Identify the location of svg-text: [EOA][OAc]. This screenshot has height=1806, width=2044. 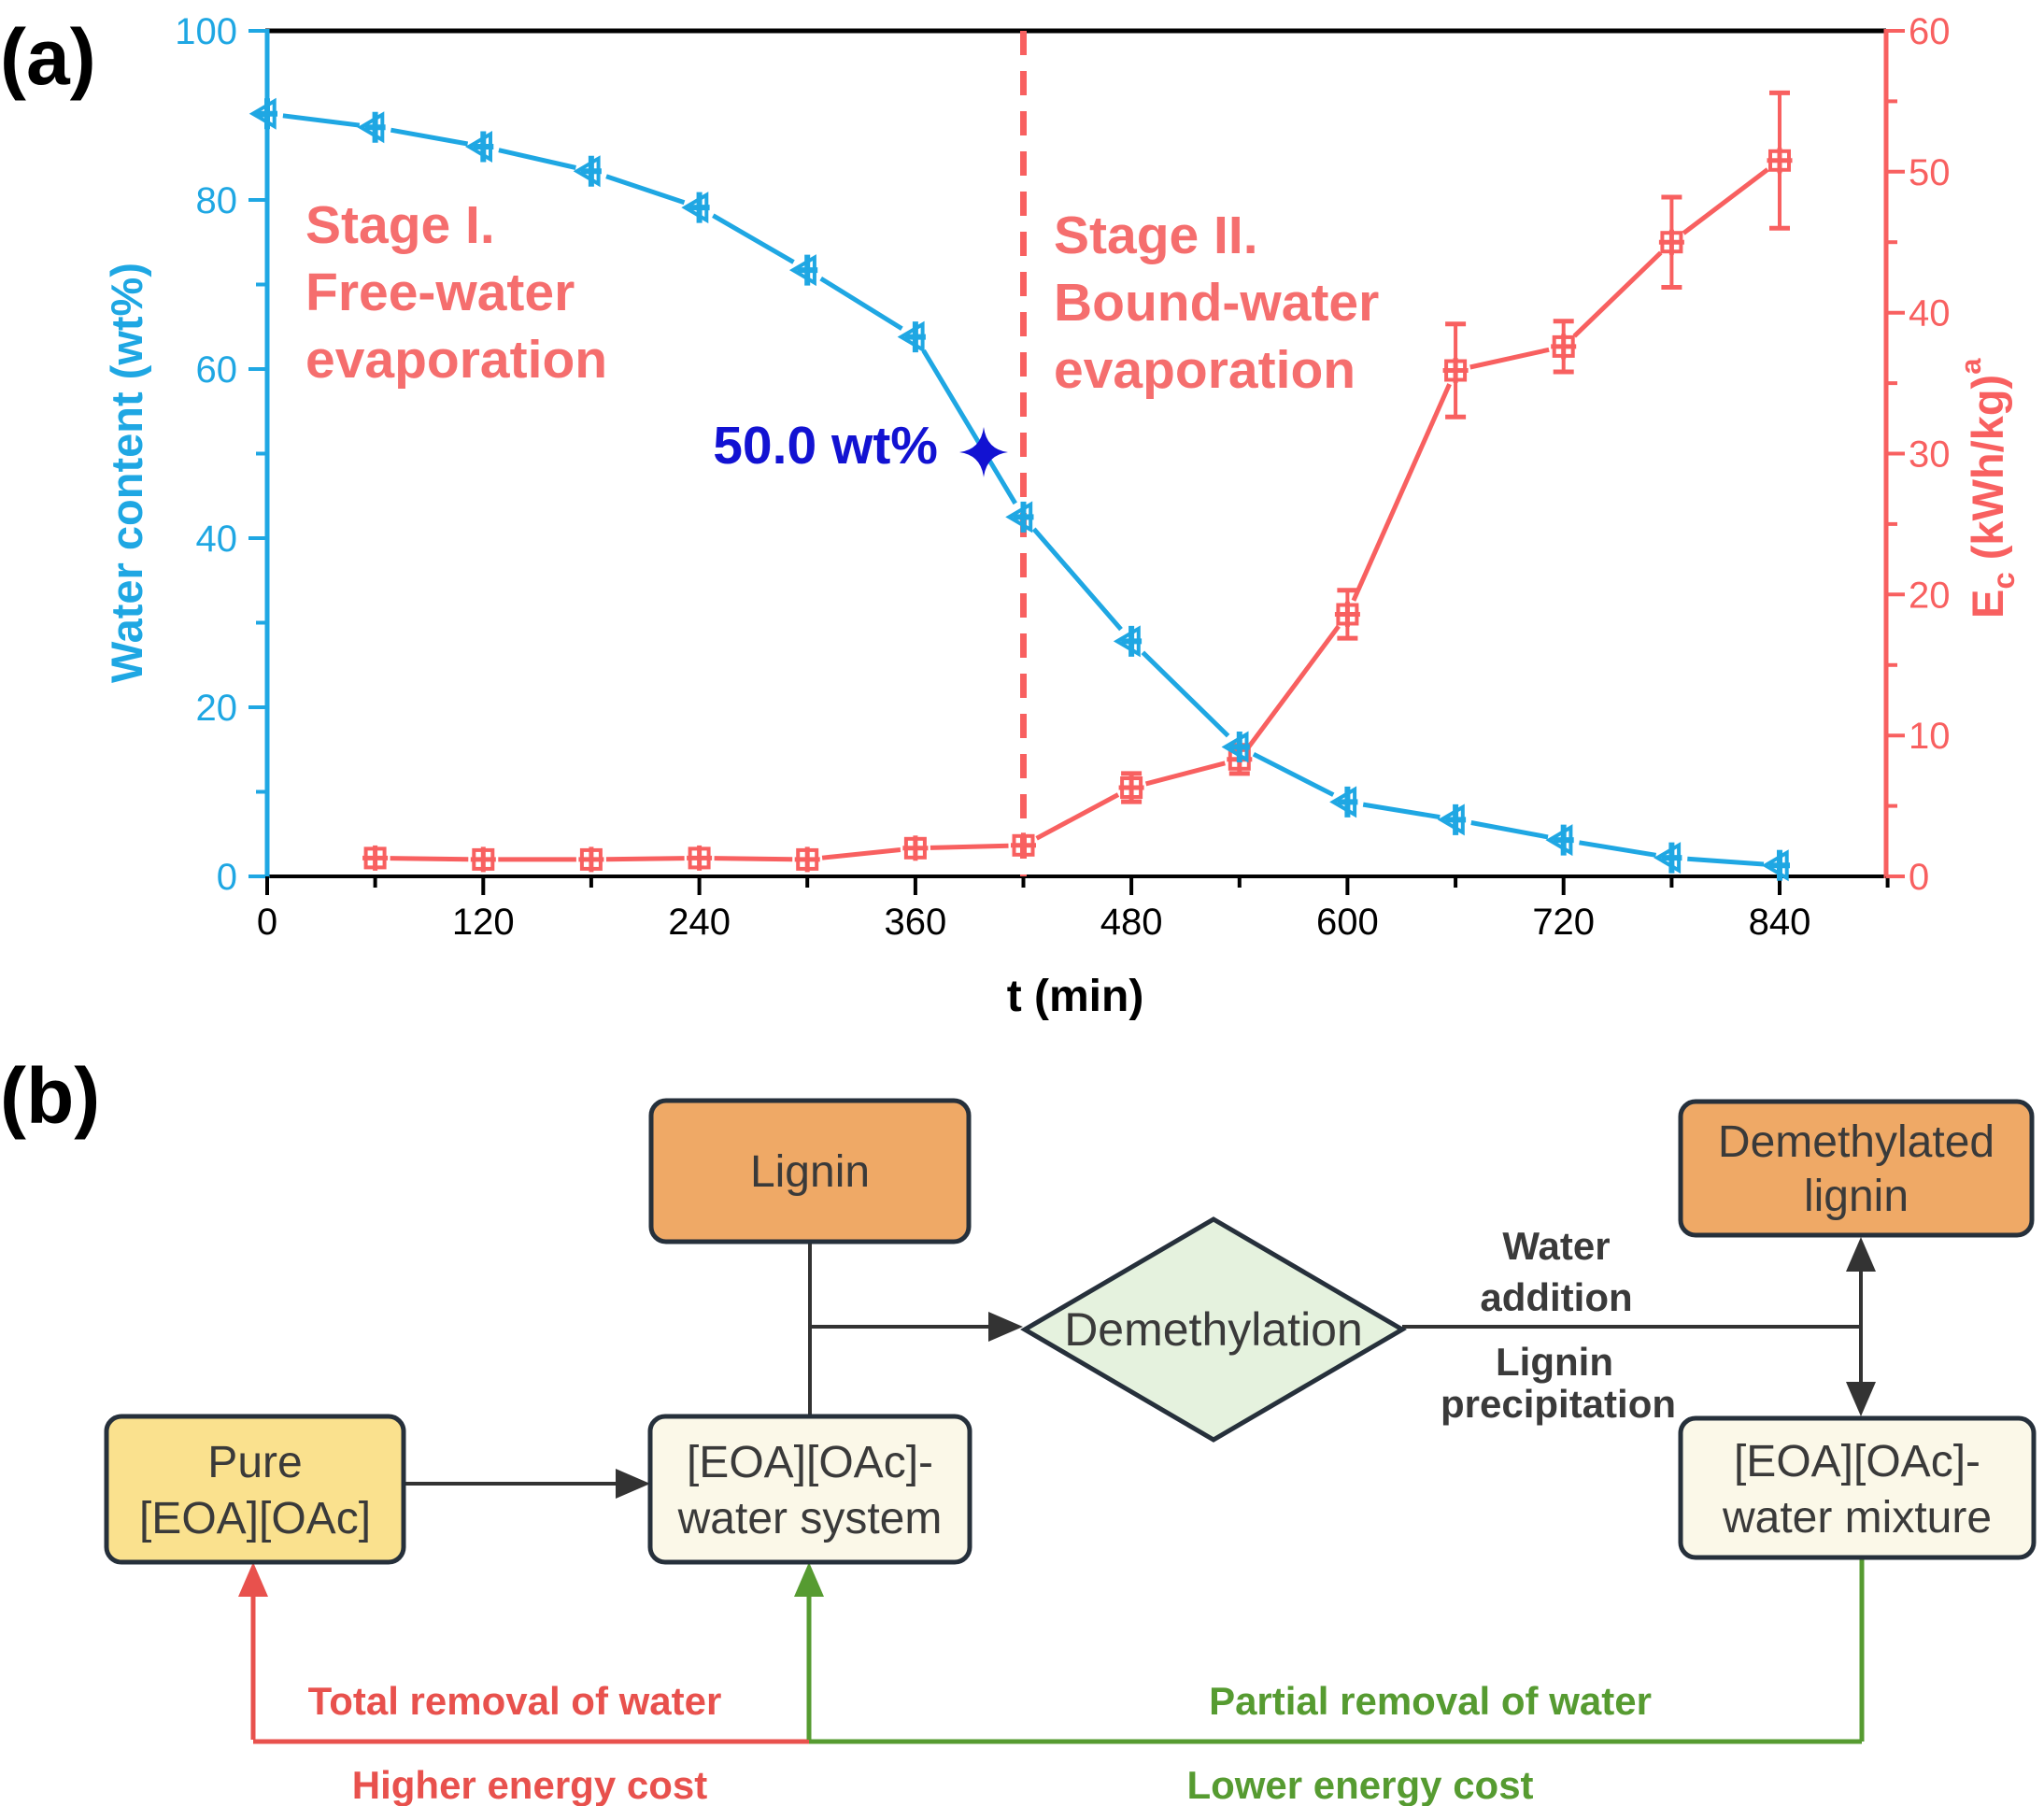
(255, 1519).